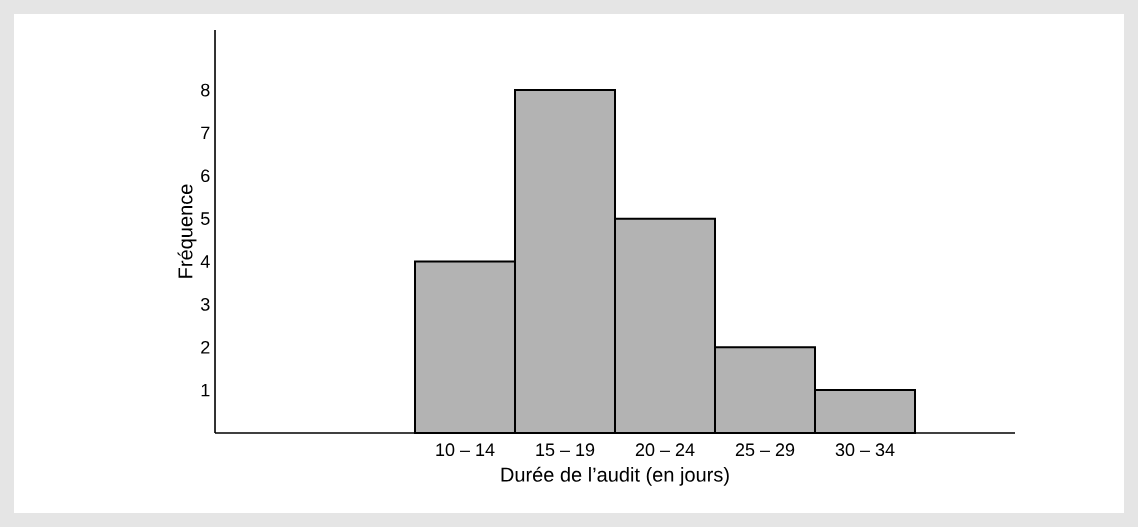 The height and width of the screenshot is (527, 1138). What do you see at coordinates (465, 450) in the screenshot?
I see `x-tick-label: 10 – 14` at bounding box center [465, 450].